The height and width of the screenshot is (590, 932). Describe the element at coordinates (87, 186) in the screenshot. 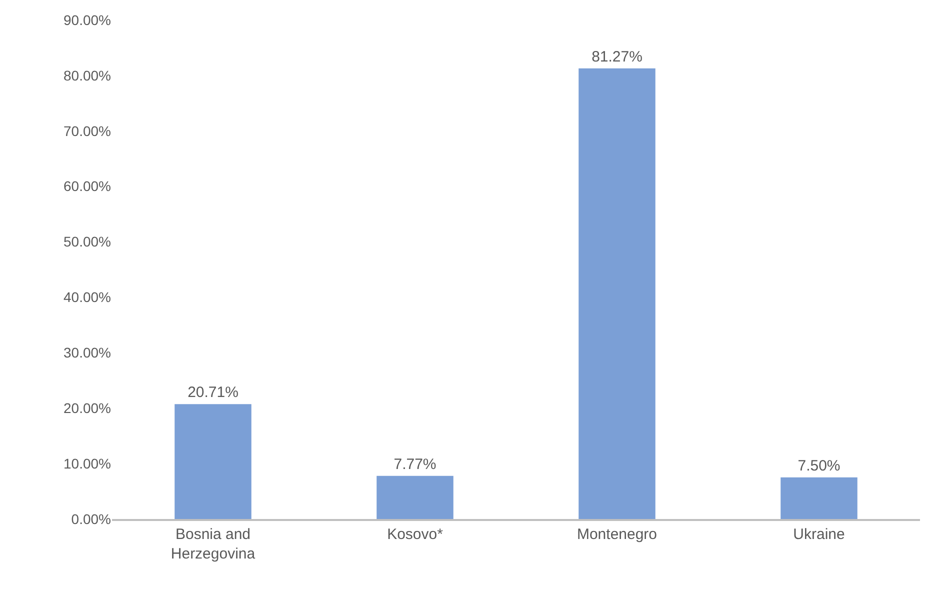

I see `y-tick-label: 60.00%` at that location.